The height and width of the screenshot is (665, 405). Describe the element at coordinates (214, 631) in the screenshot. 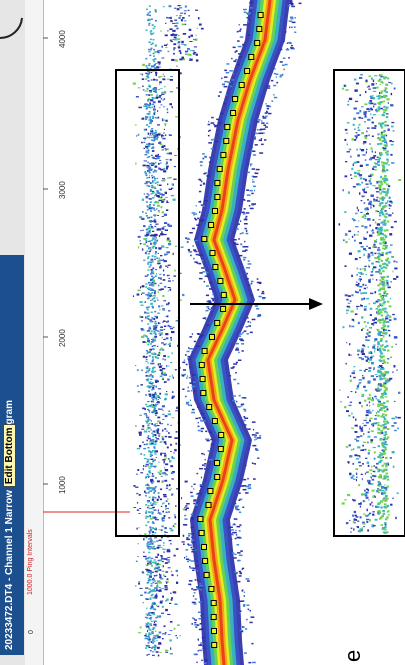

I see `edit-point` at that location.